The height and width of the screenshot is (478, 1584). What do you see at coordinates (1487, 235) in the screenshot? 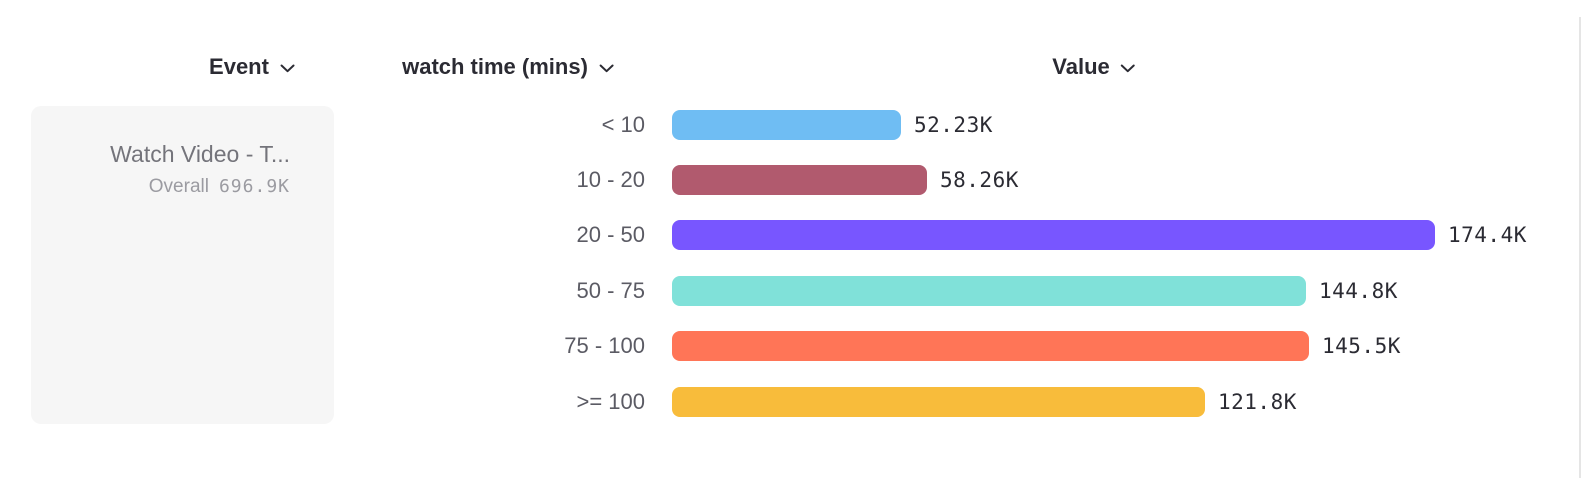
I see `bar-value-label: 174.4K` at bounding box center [1487, 235].